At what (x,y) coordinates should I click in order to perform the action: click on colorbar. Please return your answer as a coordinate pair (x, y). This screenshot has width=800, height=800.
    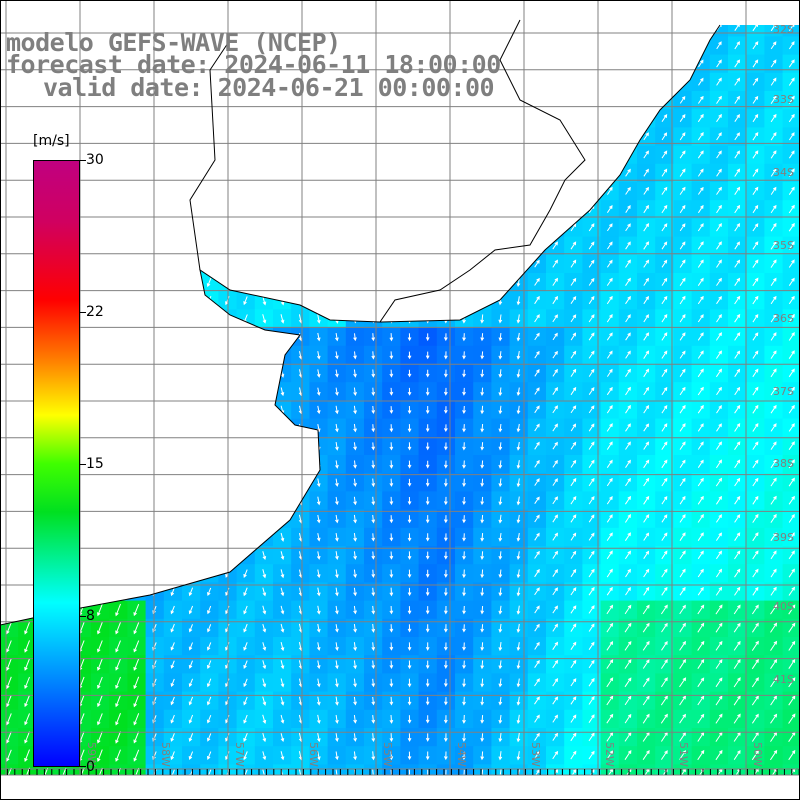
    Looking at the image, I should click on (56, 463).